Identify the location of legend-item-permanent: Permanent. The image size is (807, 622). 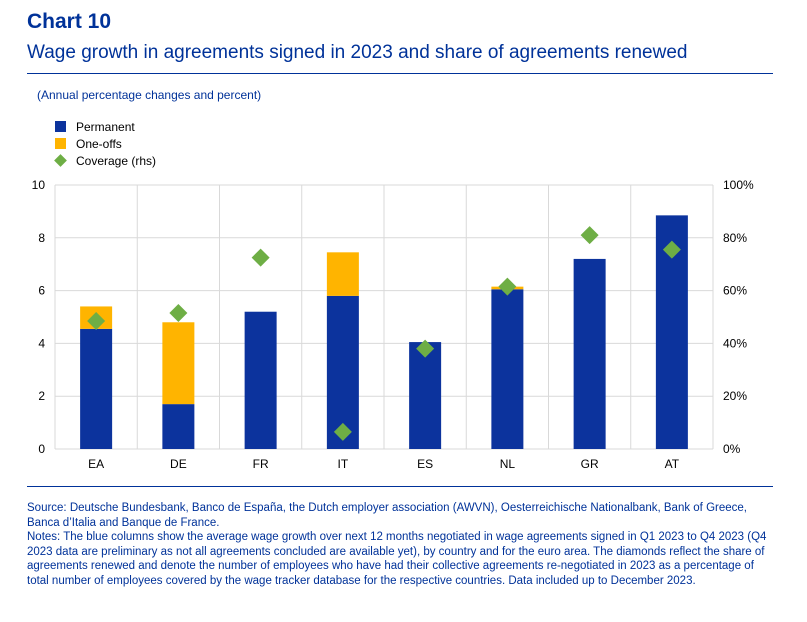
(105, 126).